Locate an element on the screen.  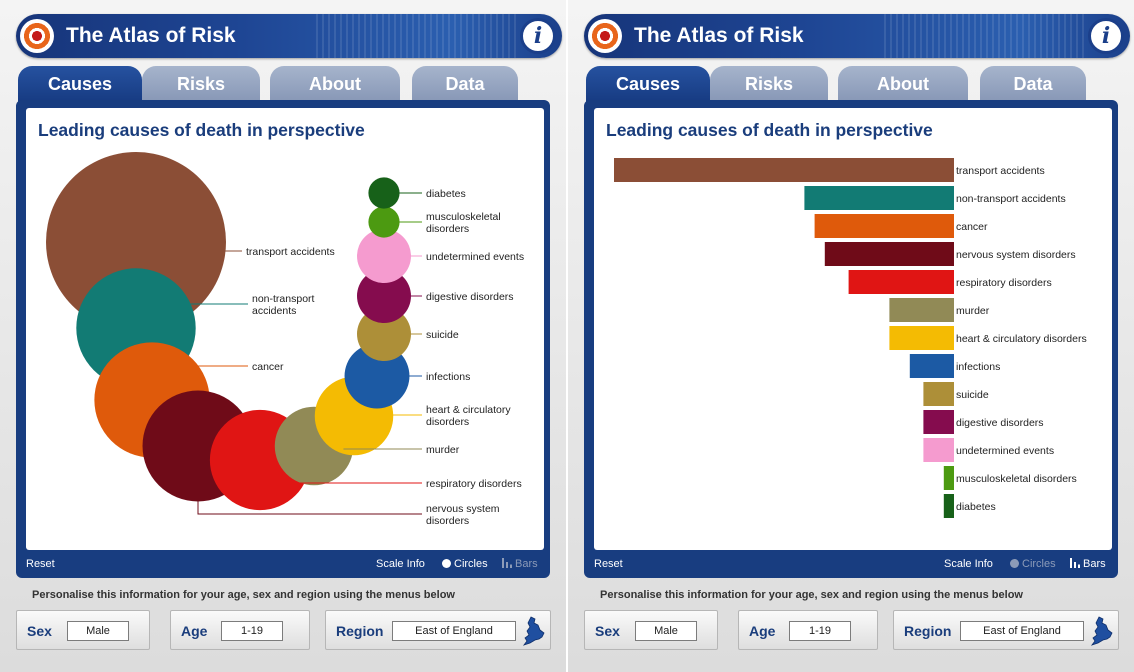
circle-label-heart-and-circulatory-disorders: heart & circulatory disorders is located at coordinates (468, 416).